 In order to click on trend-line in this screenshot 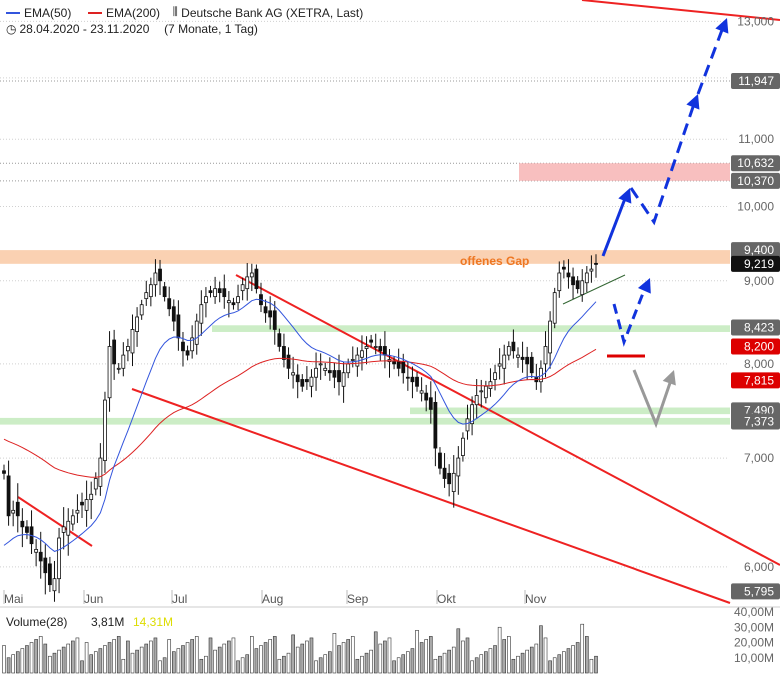, I will do `click(680, 10)`.